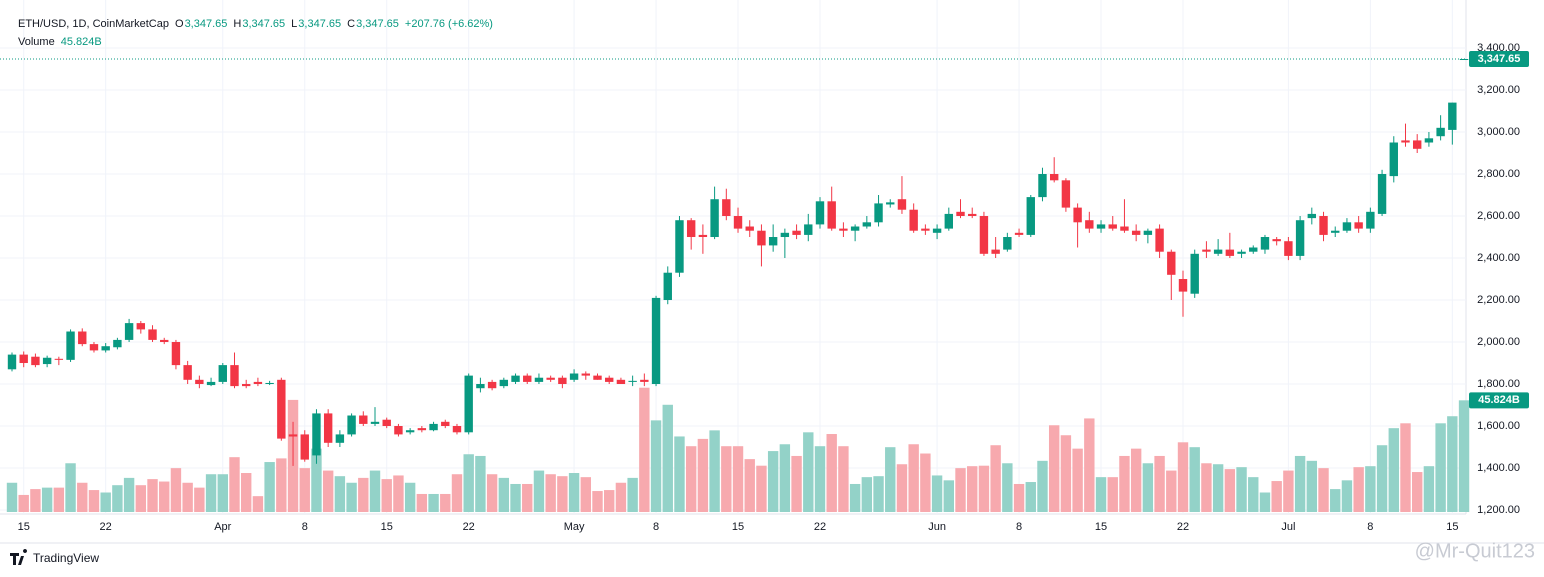  Describe the element at coordinates (1498, 258) in the screenshot. I see `y-tick-label: 2,400.00` at that location.